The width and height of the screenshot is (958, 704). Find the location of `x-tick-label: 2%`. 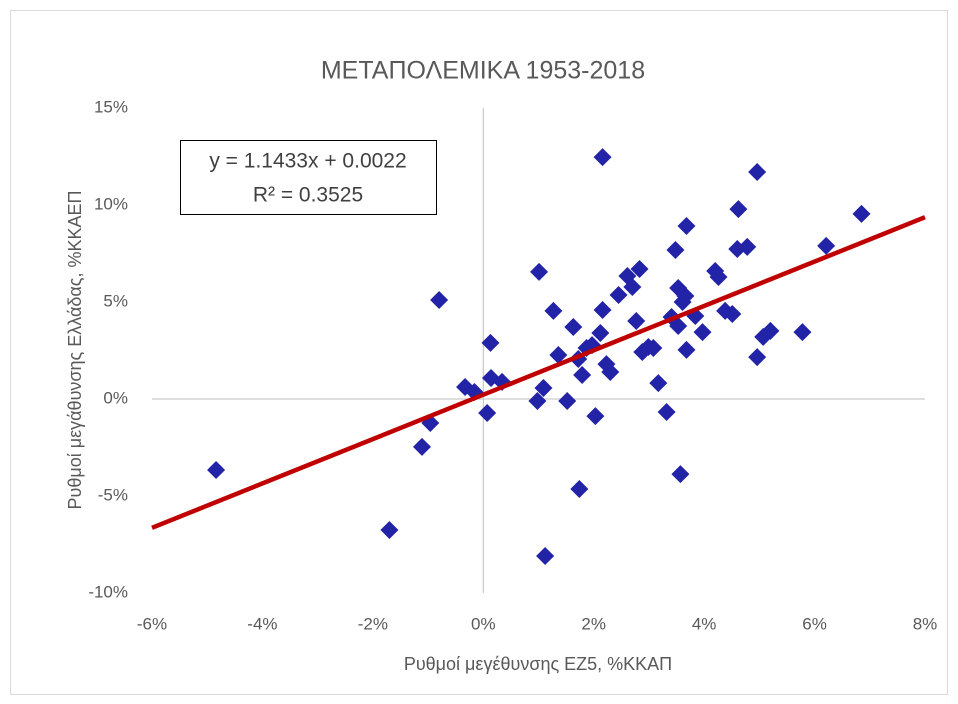

x-tick-label: 2% is located at coordinates (593, 623).